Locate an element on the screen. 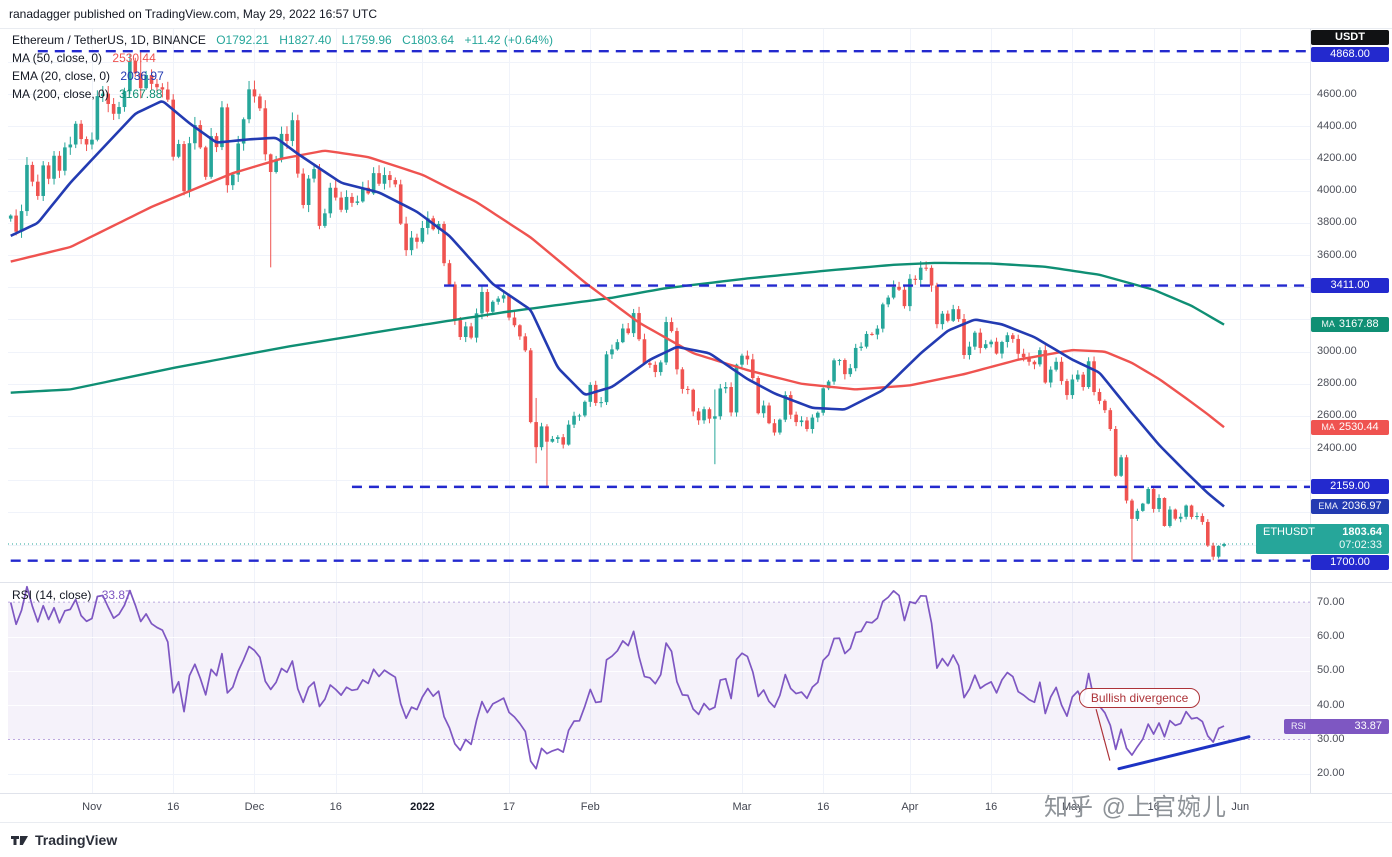 The image size is (1392, 857). ma200-legend-value: 3167.88 is located at coordinates (141, 94).